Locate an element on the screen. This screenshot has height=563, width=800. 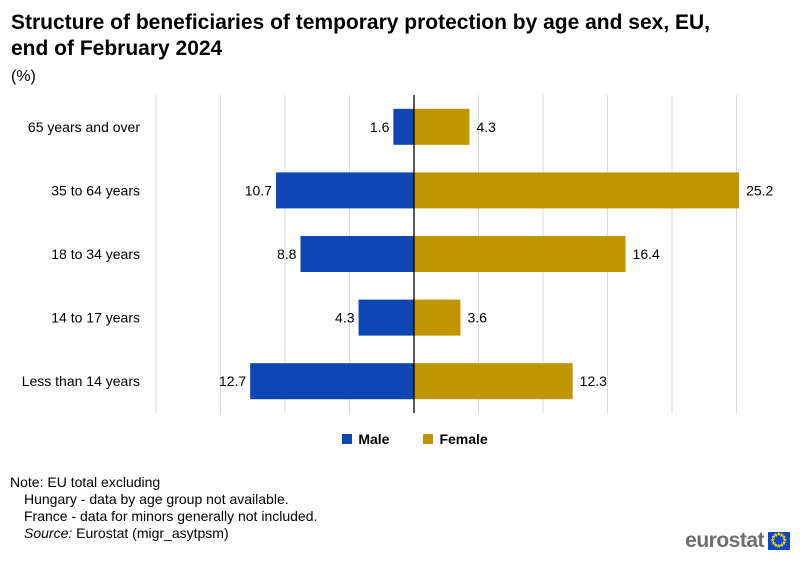
data-label-female: 12.3 is located at coordinates (593, 381).